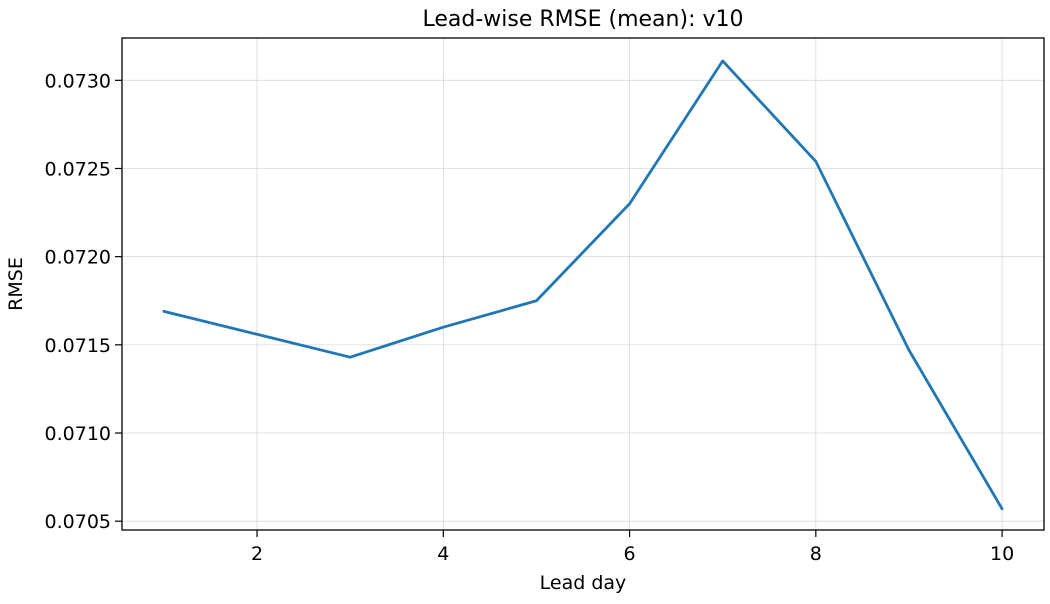  I want to click on x-axis-ticks: 2 4 6 8 10, so click(632, 547).